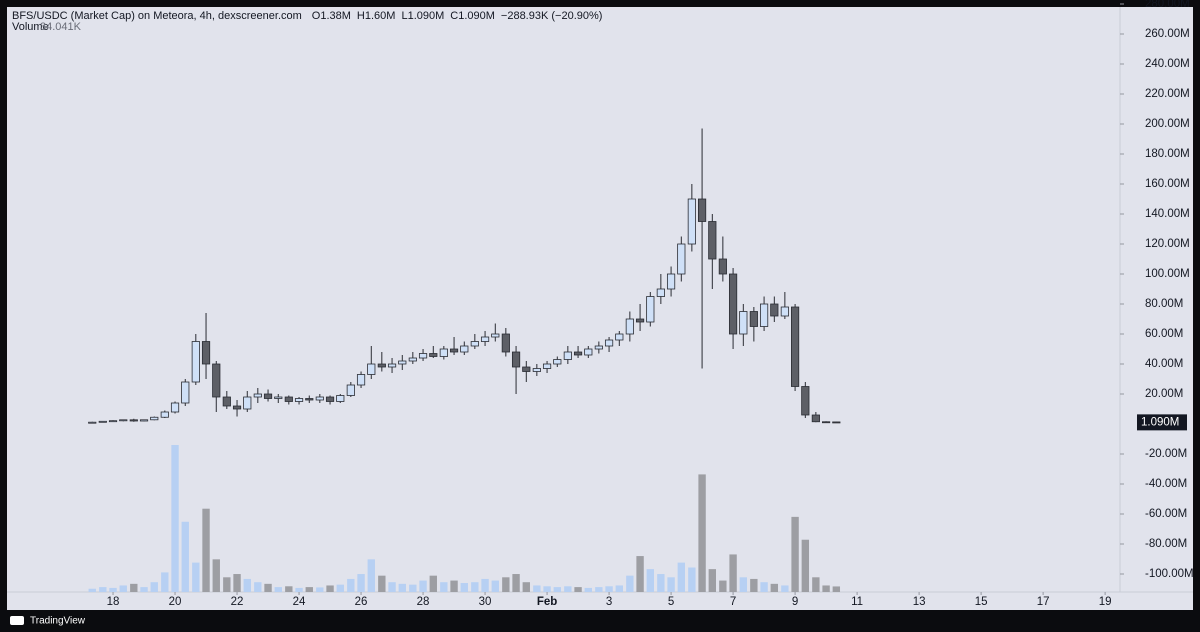 This screenshot has width=1200, height=632. I want to click on x-tick-label: 3, so click(609, 602).